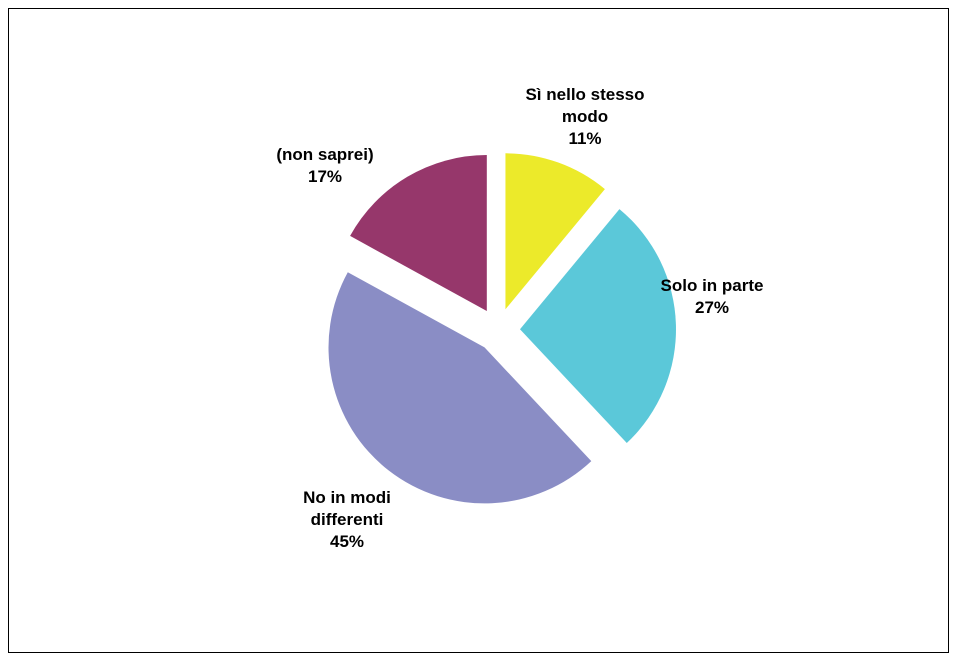 Image resolution: width=959 pixels, height=653 pixels. Describe the element at coordinates (584, 116) in the screenshot. I see `slice-label-1: Sì nello stesso modo 11%` at that location.